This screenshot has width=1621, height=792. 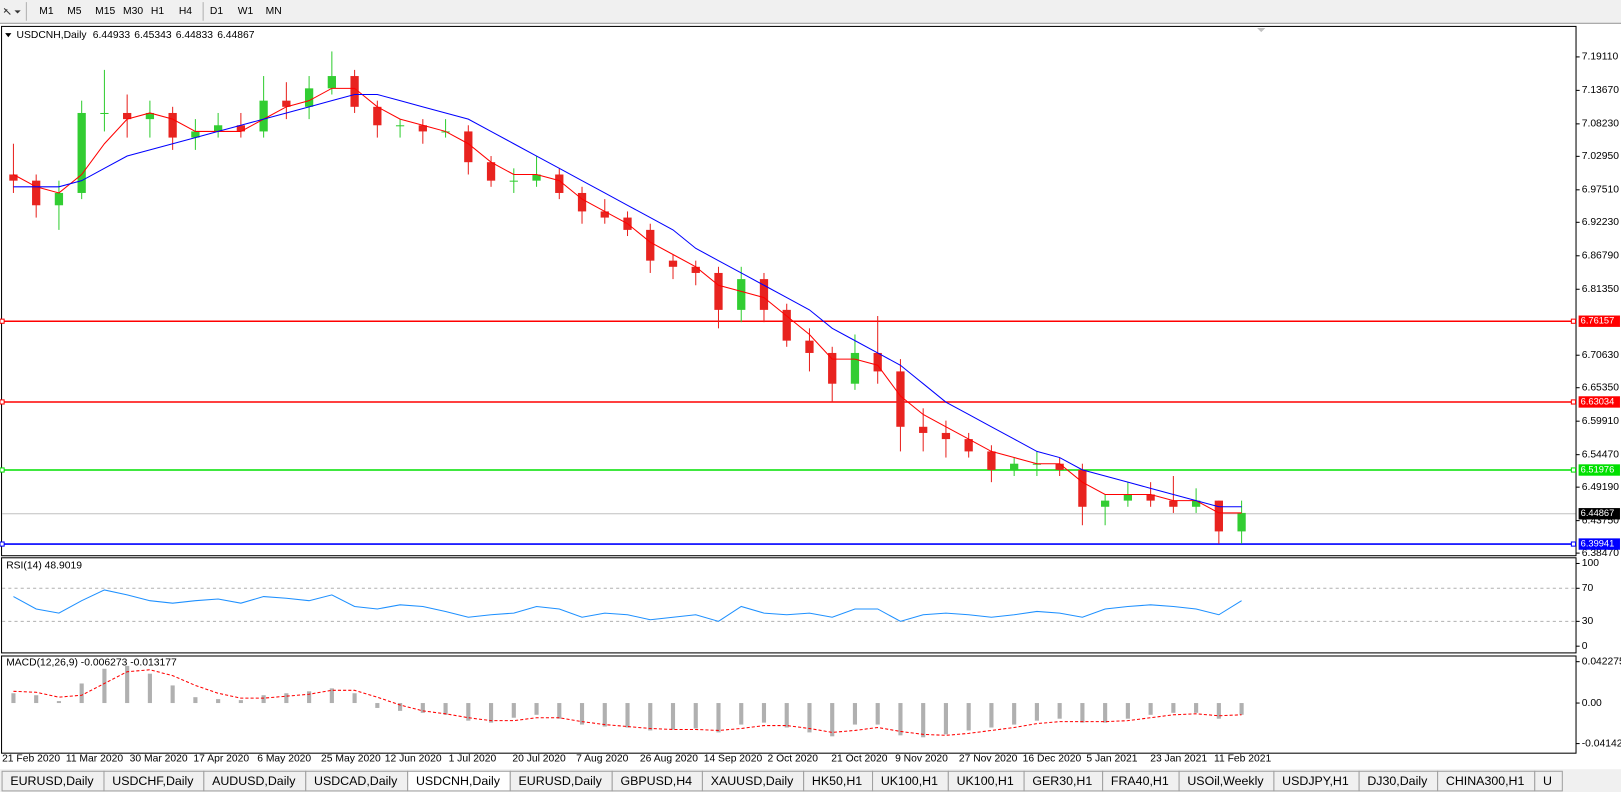 What do you see at coordinates (7, 11) in the screenshot?
I see `cursor-icon` at bounding box center [7, 11].